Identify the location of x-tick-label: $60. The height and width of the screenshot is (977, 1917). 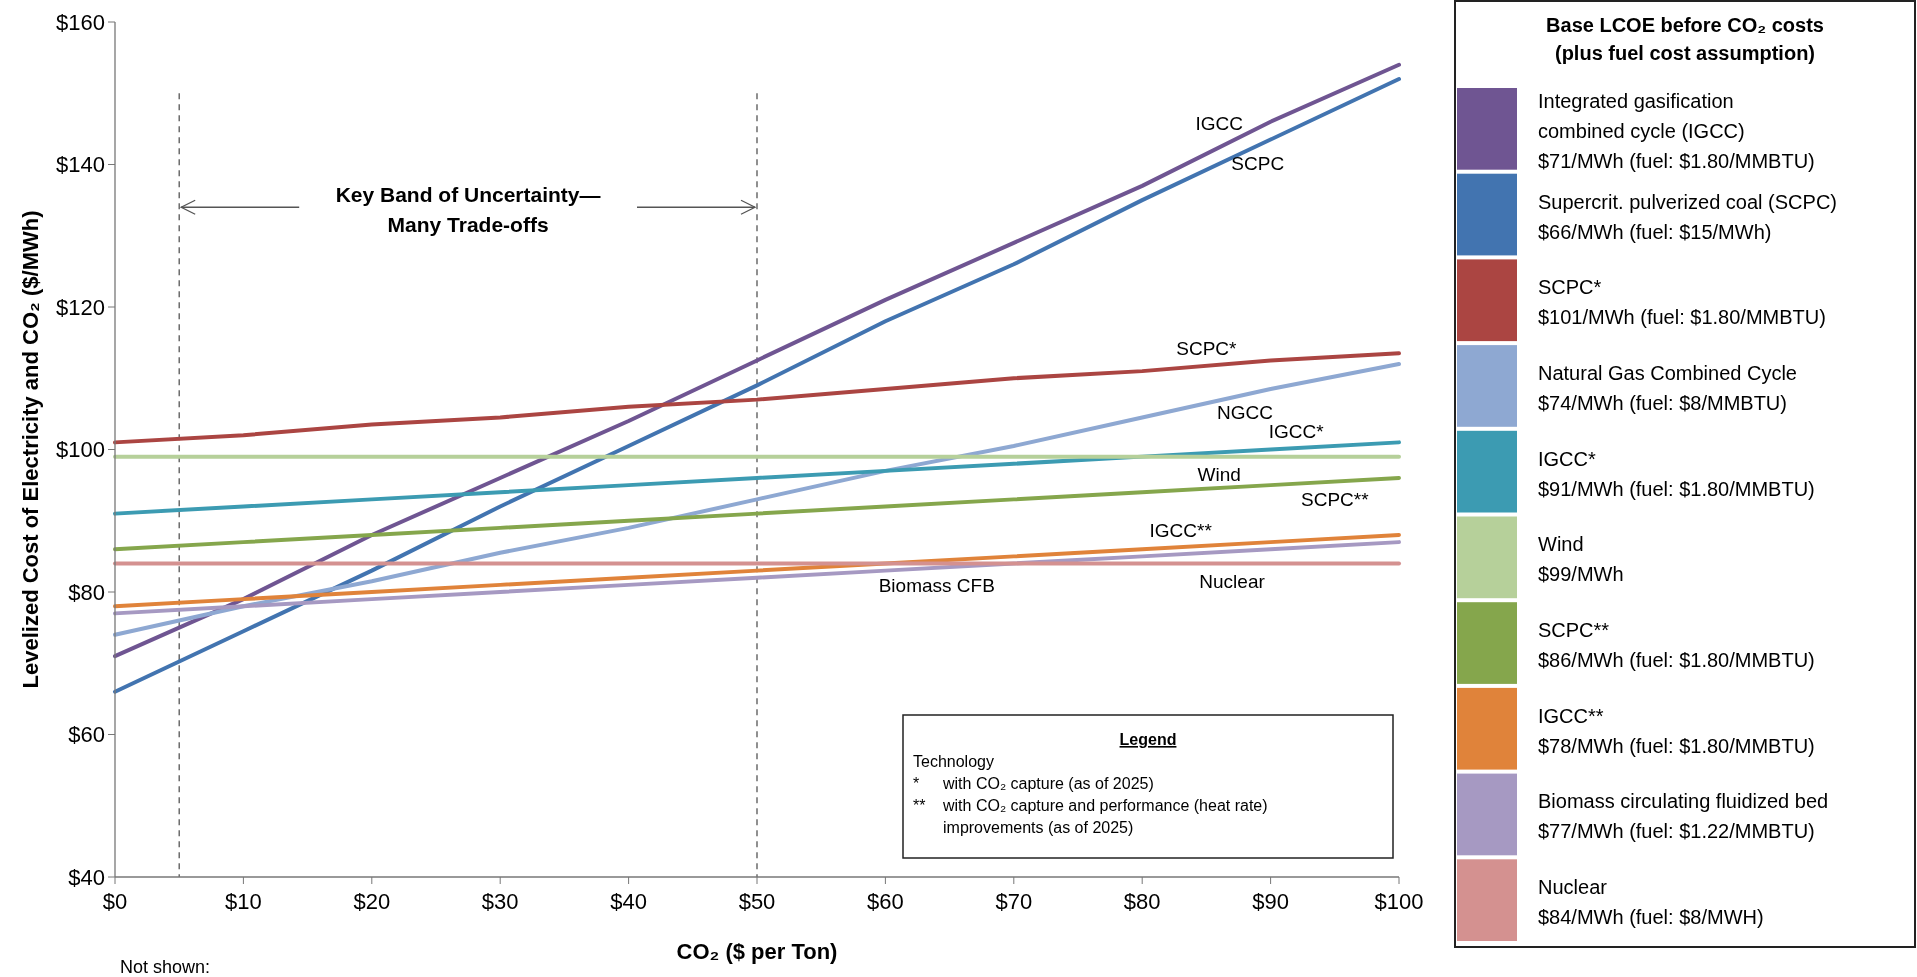
(885, 901).